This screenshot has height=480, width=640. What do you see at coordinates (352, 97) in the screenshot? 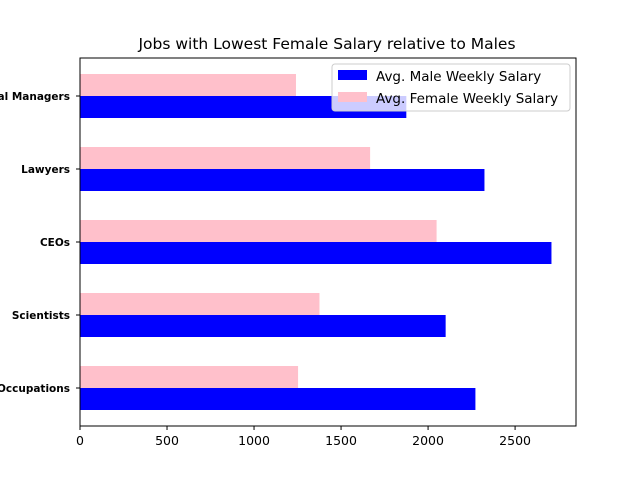
I see `legend-swatch-female` at bounding box center [352, 97].